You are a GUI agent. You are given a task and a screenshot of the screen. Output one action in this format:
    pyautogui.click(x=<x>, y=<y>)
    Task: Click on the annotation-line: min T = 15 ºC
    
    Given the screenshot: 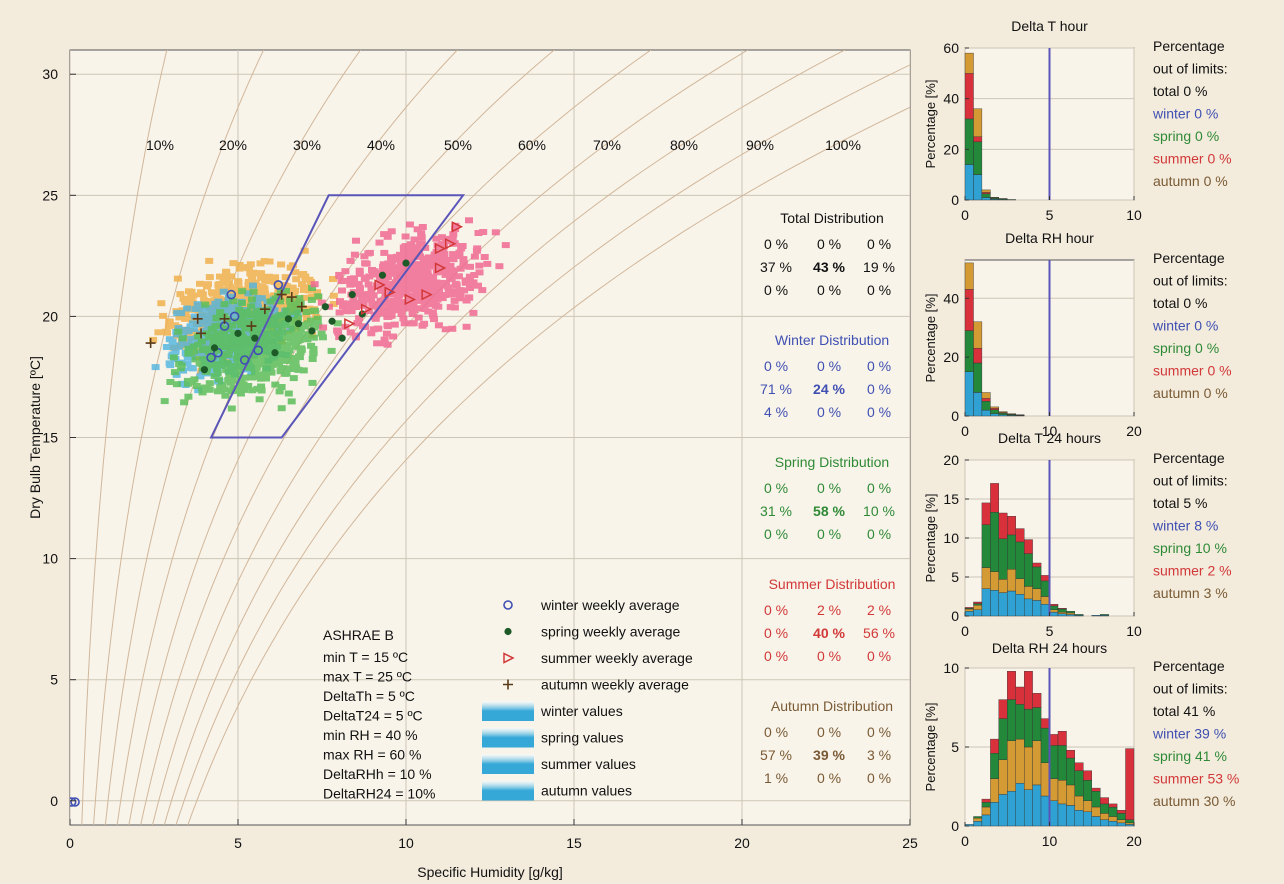 What is the action you would take?
    pyautogui.click(x=365, y=657)
    